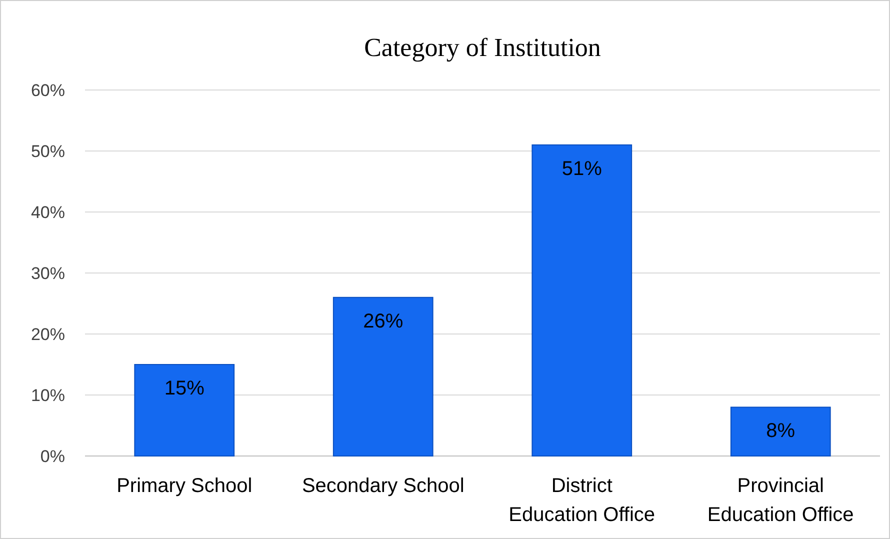 This screenshot has width=890, height=539. I want to click on y-tick-label: 10%, so click(47, 395).